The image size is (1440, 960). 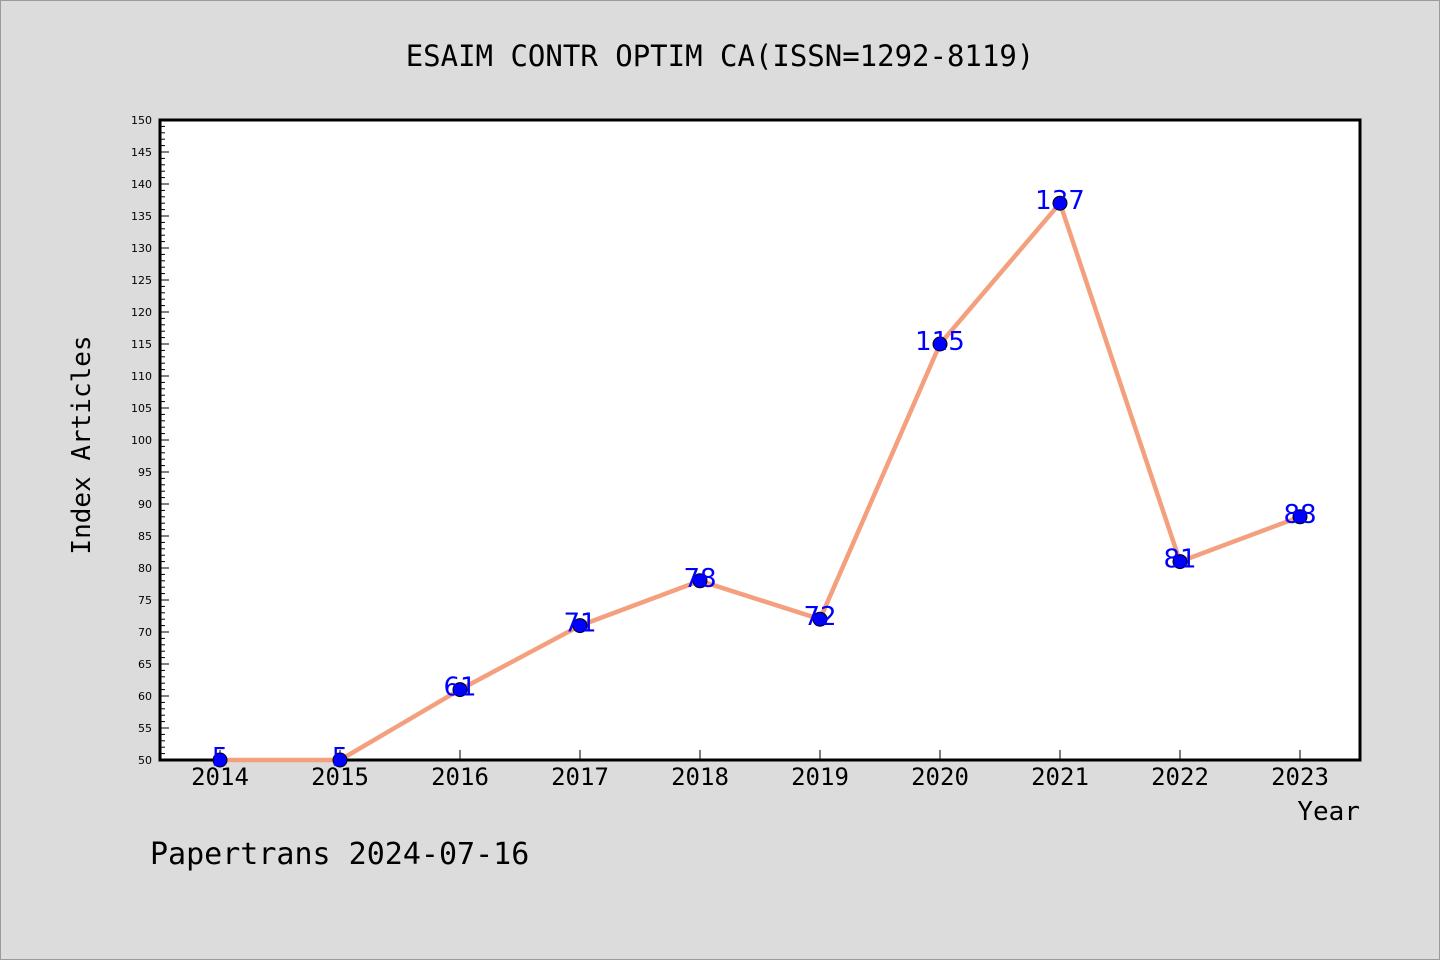 I want to click on data-label: 81, so click(x=1179, y=560).